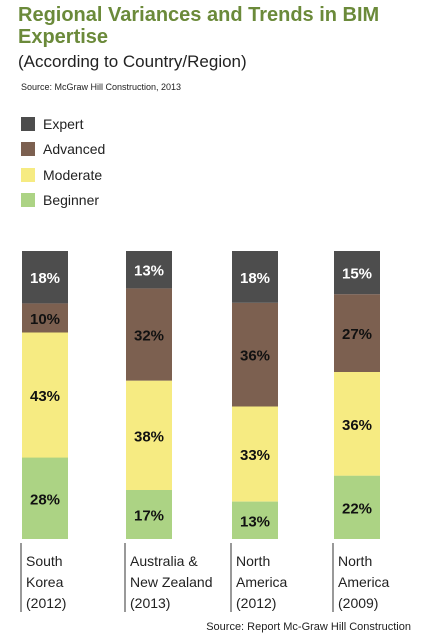 The height and width of the screenshot is (642, 425). I want to click on chart-subtitle: (According to Country/Region), so click(132, 61).